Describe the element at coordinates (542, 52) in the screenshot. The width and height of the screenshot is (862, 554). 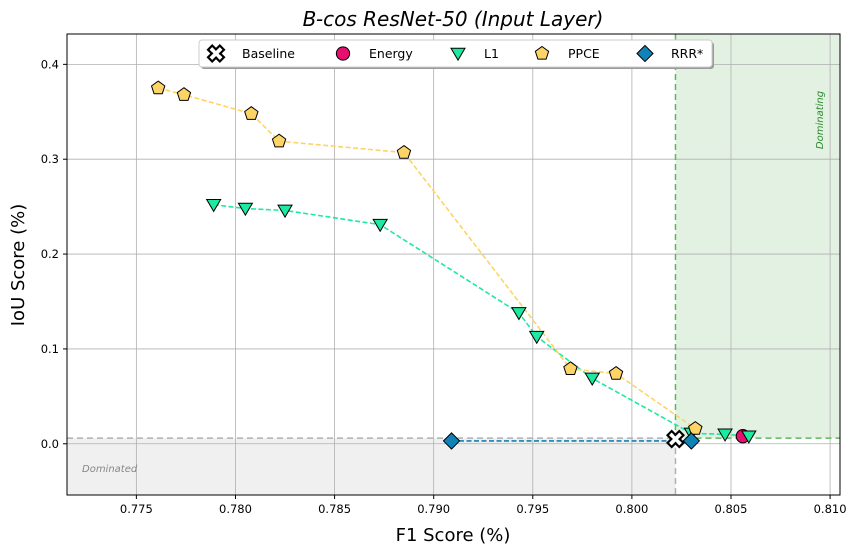
I see `legend-marker-ppce` at that location.